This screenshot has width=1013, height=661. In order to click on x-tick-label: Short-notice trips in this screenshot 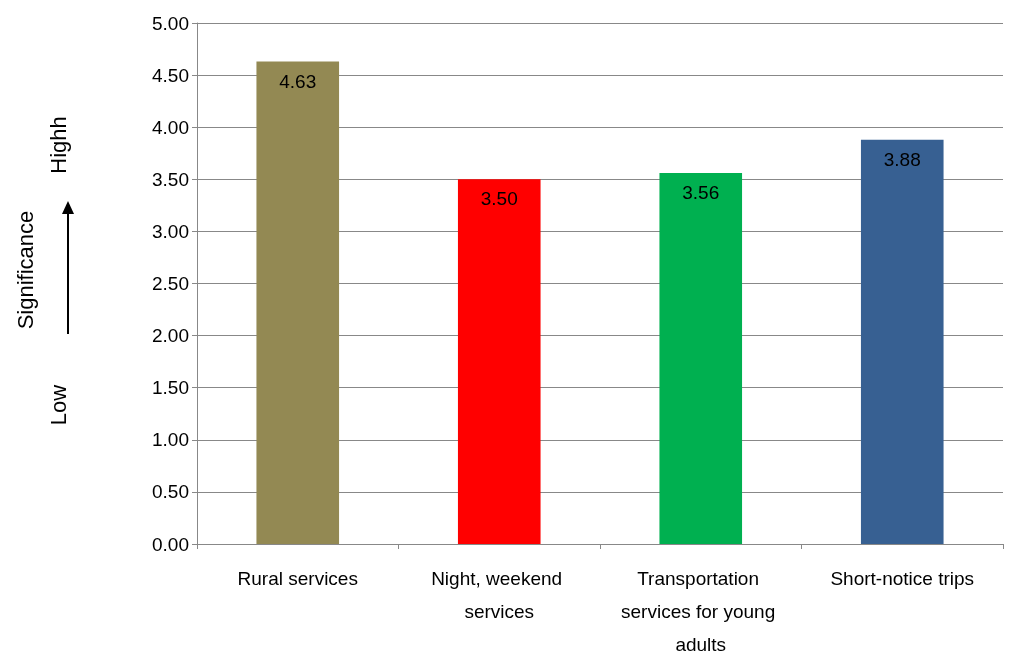, I will do `click(902, 578)`.